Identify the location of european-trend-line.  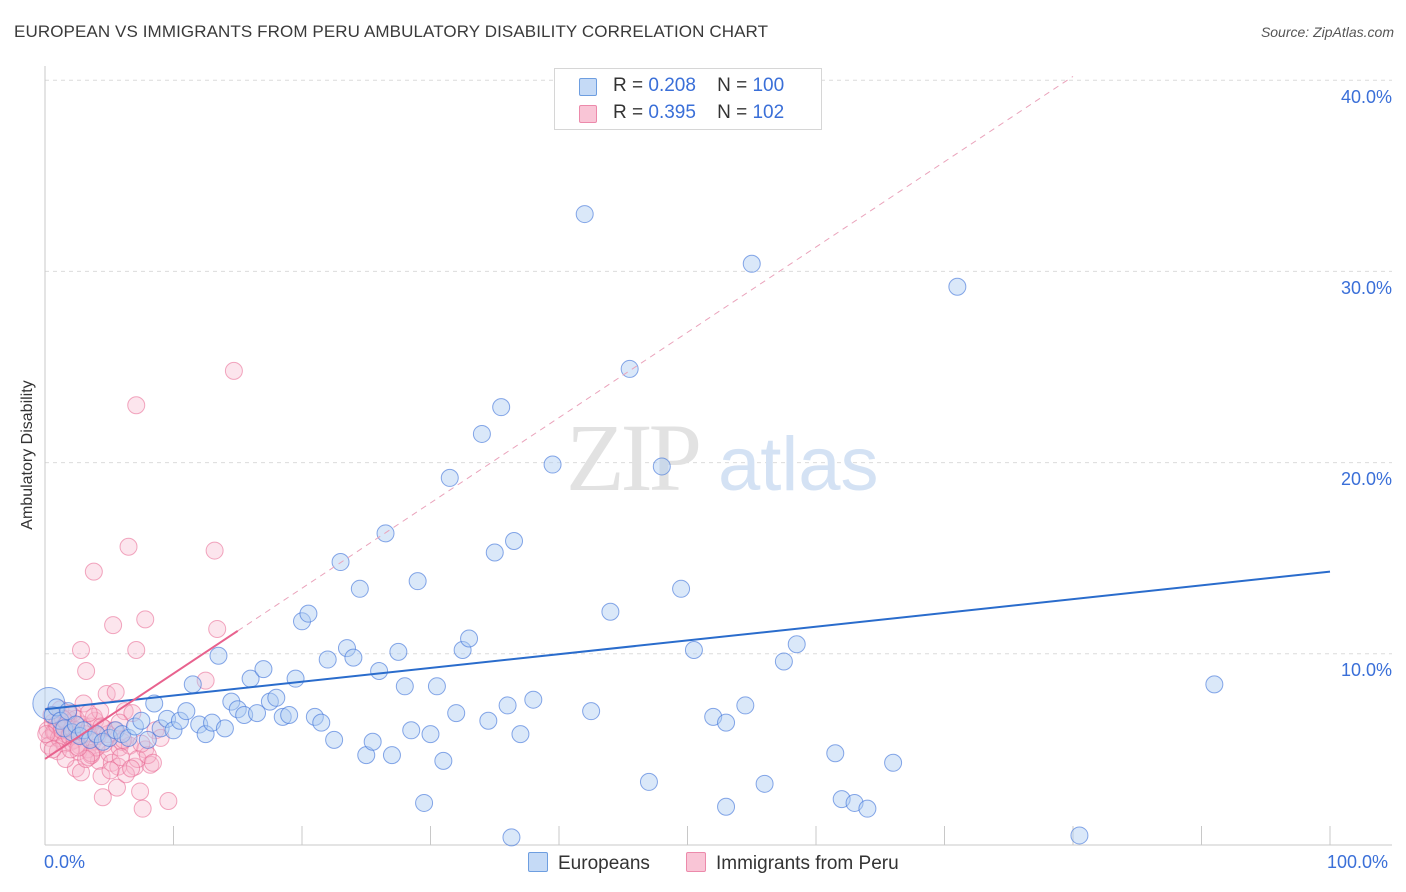
(687, 640).